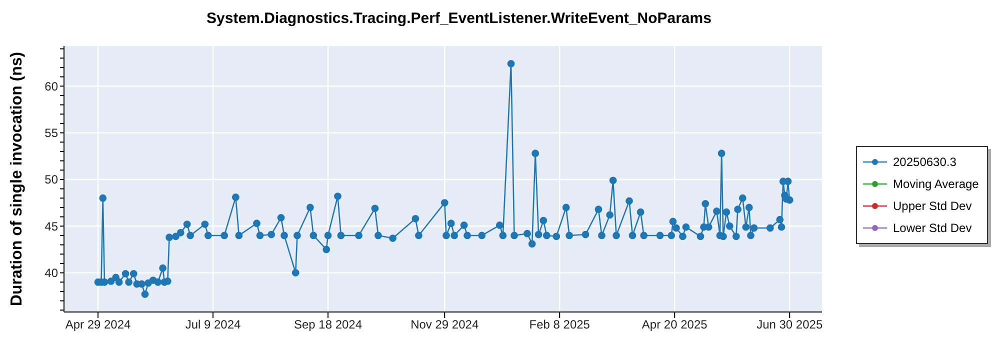 The width and height of the screenshot is (1000, 350). I want to click on legend-label: Lower Std Dev, so click(932, 228).